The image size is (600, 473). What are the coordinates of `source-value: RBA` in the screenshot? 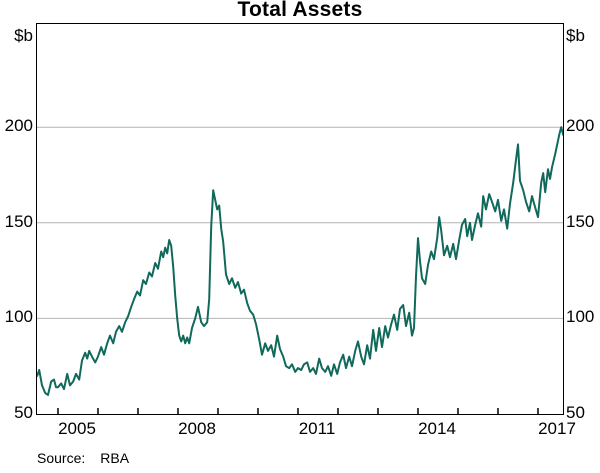 It's located at (115, 458).